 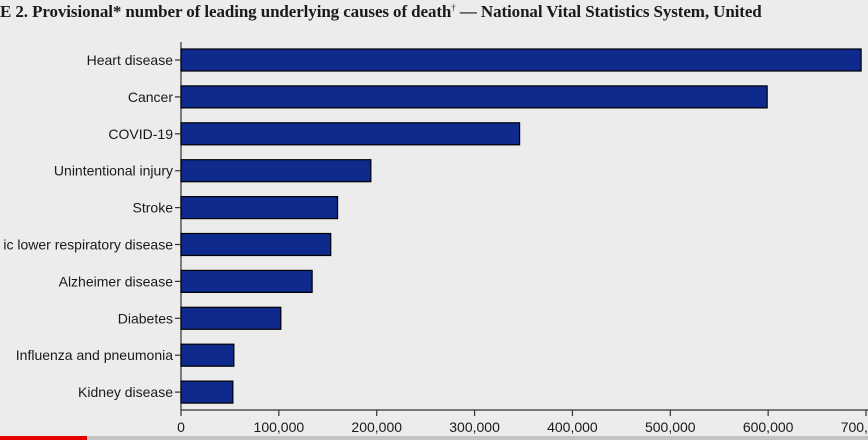 What do you see at coordinates (279, 427) in the screenshot?
I see `x-tick-label: 100,000` at bounding box center [279, 427].